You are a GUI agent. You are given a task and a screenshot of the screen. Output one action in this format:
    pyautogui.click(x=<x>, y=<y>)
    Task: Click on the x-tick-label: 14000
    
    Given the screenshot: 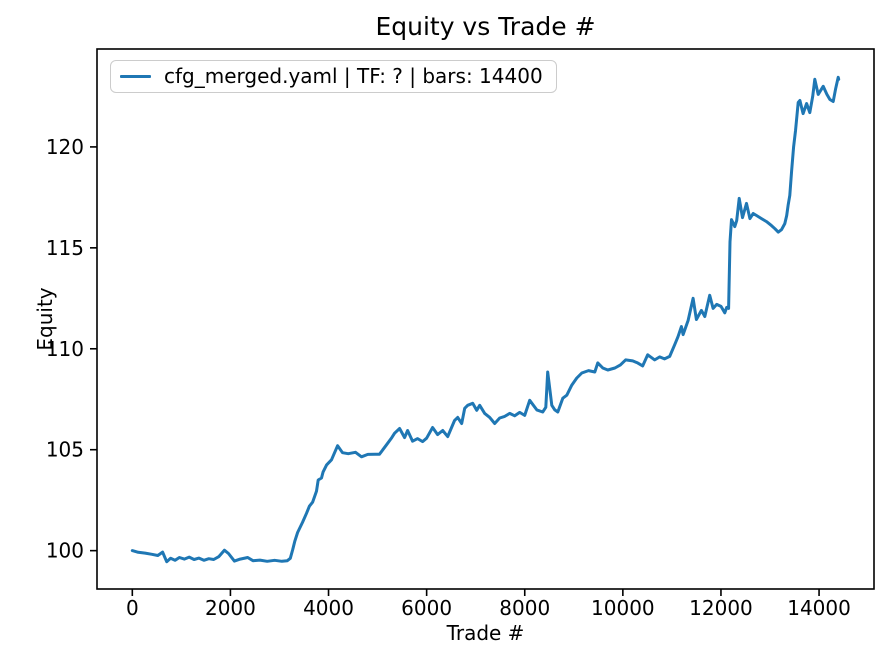 What is the action you would take?
    pyautogui.click(x=819, y=608)
    